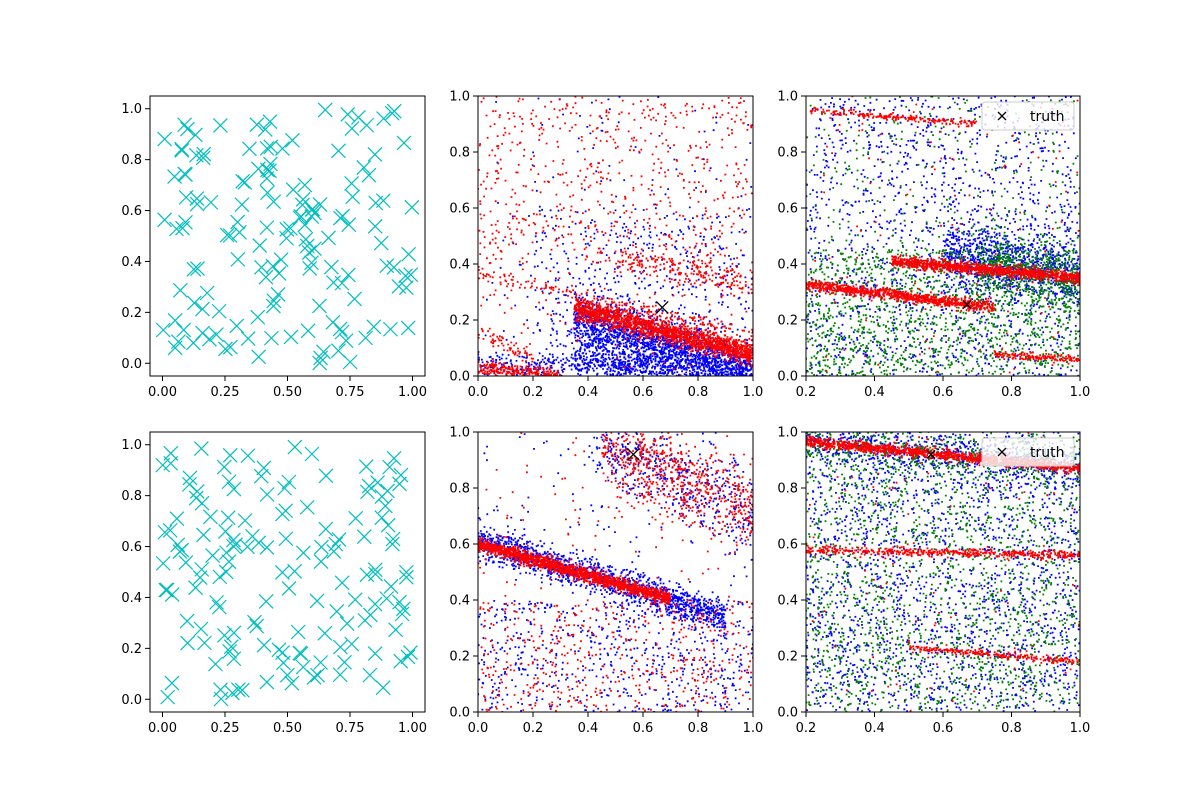 The image size is (1200, 800). What do you see at coordinates (1047, 117) in the screenshot?
I see `legend-label: truth` at bounding box center [1047, 117].